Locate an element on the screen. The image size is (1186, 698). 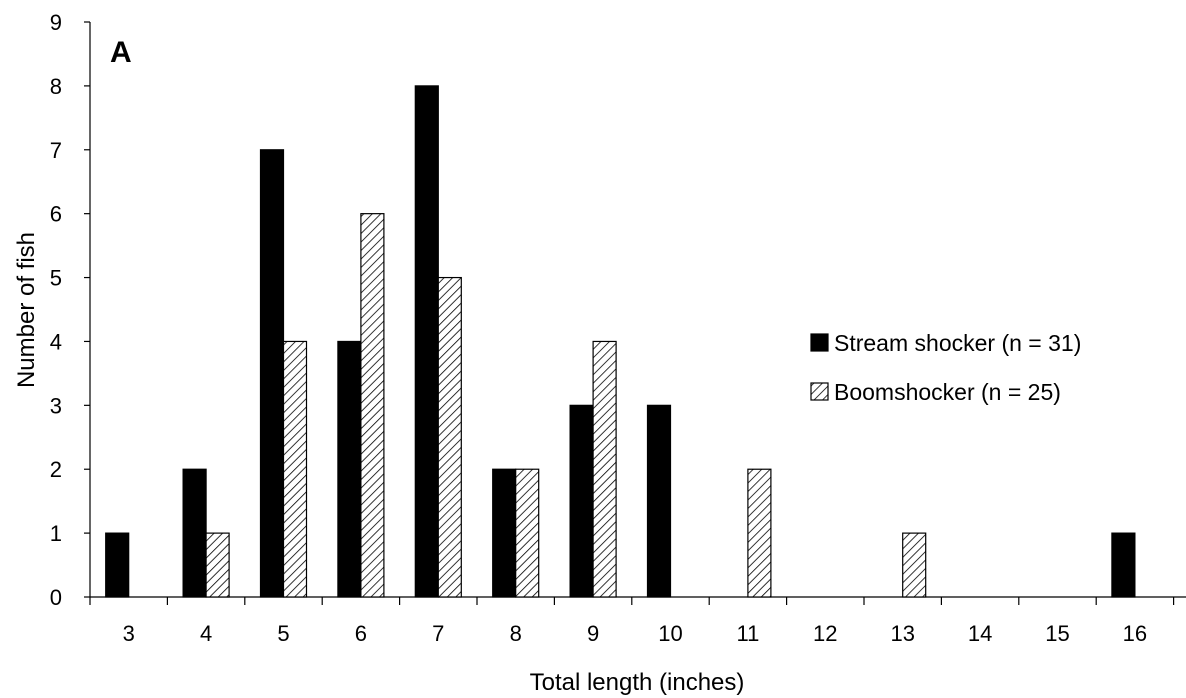
y-tick-label: 2 is located at coordinates (56, 469).